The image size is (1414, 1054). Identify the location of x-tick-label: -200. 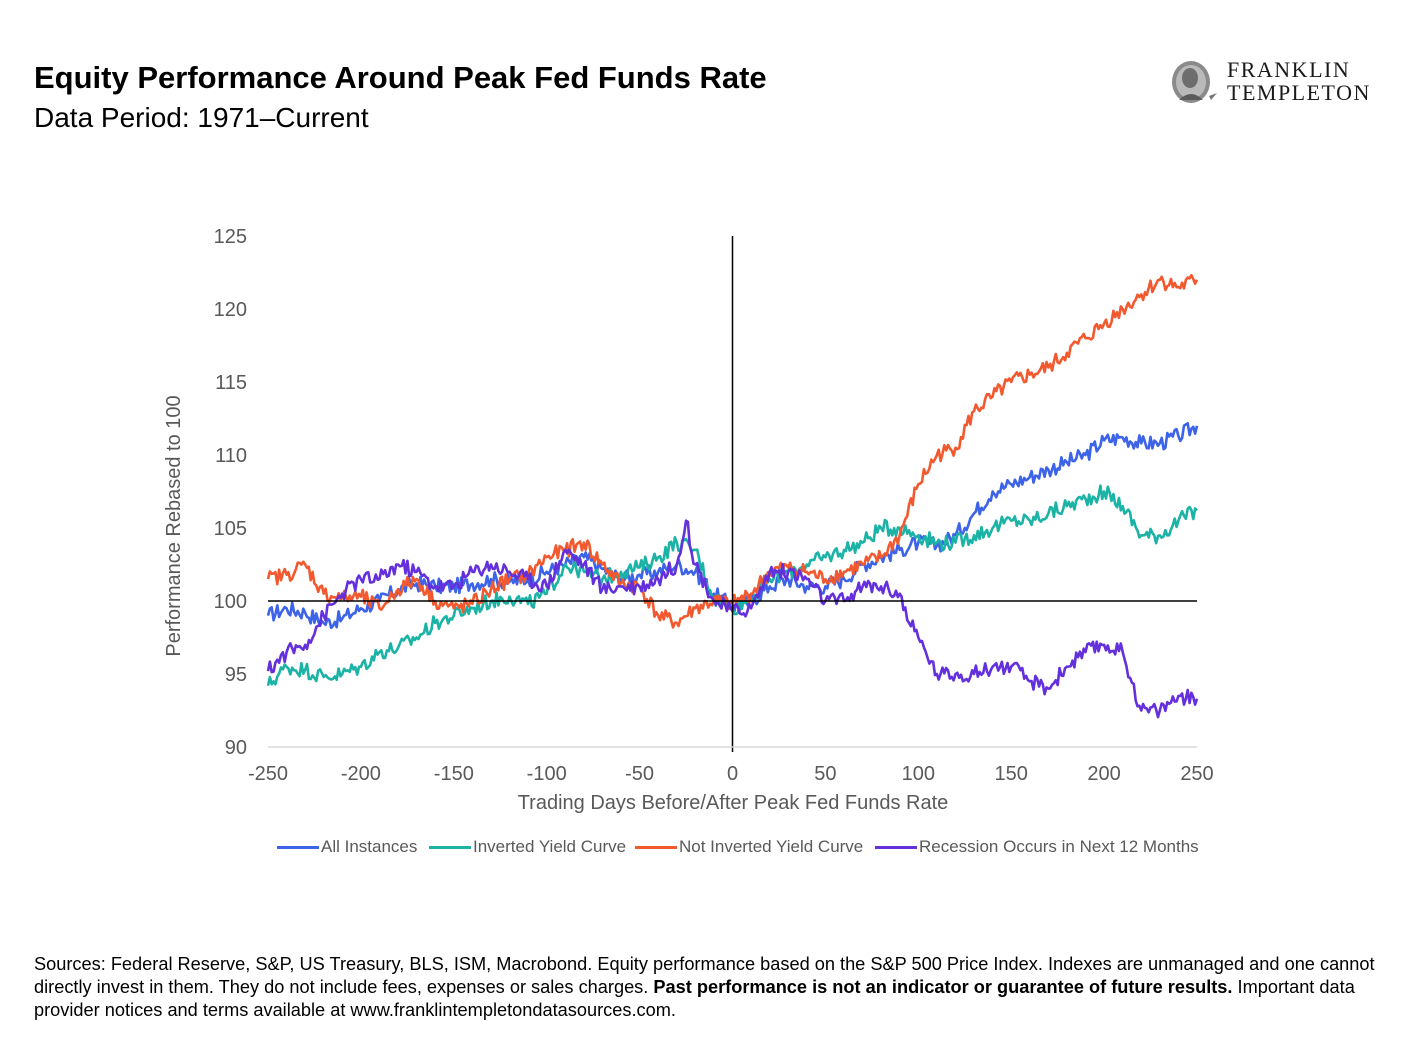
(361, 774).